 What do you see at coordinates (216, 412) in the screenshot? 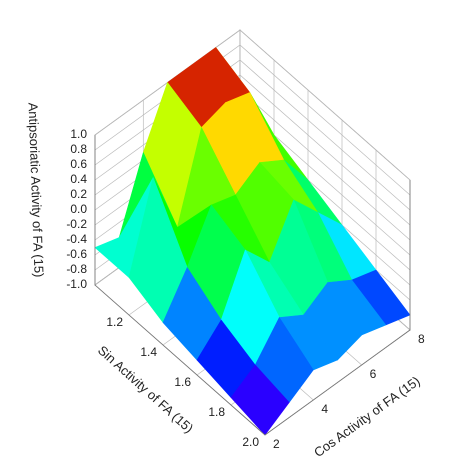
I see `y-tick-label: 1.8` at bounding box center [216, 412].